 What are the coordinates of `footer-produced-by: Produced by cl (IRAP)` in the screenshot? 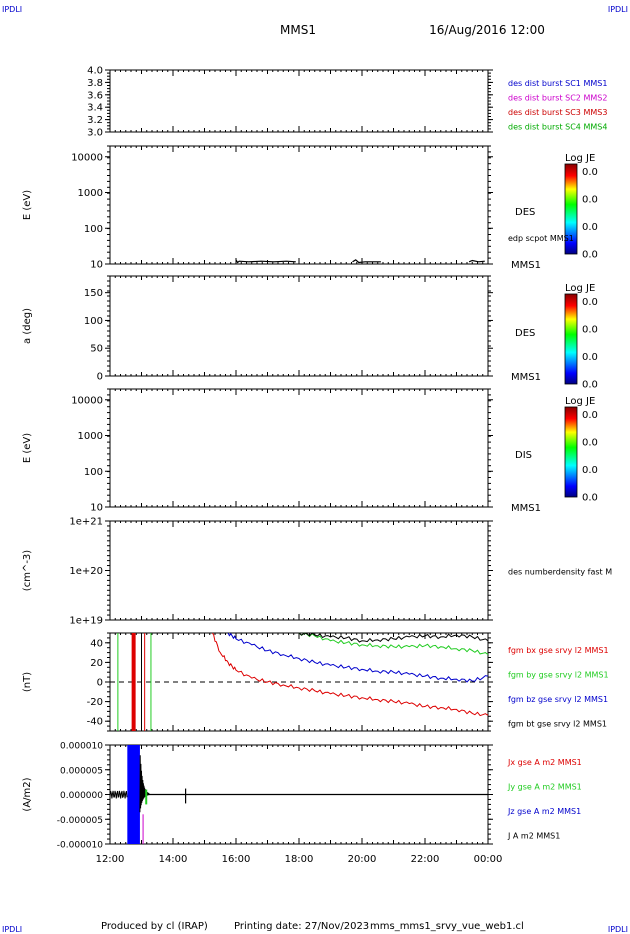 It's located at (154, 926).